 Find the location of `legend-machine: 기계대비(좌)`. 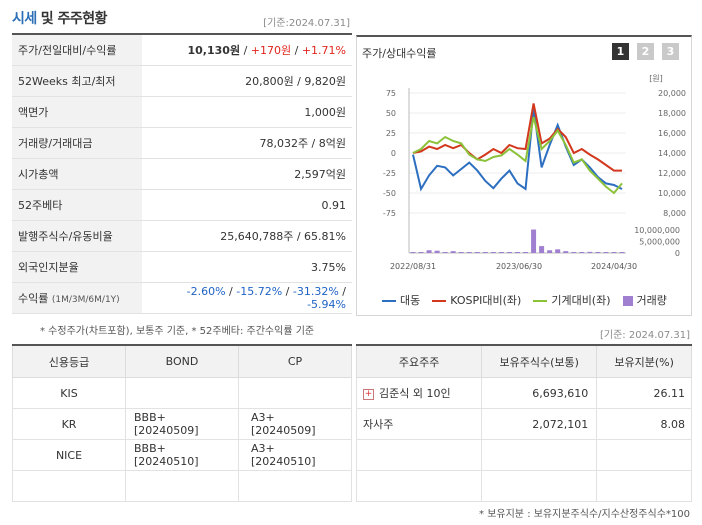

legend-machine: 기계대비(좌) is located at coordinates (572, 300).